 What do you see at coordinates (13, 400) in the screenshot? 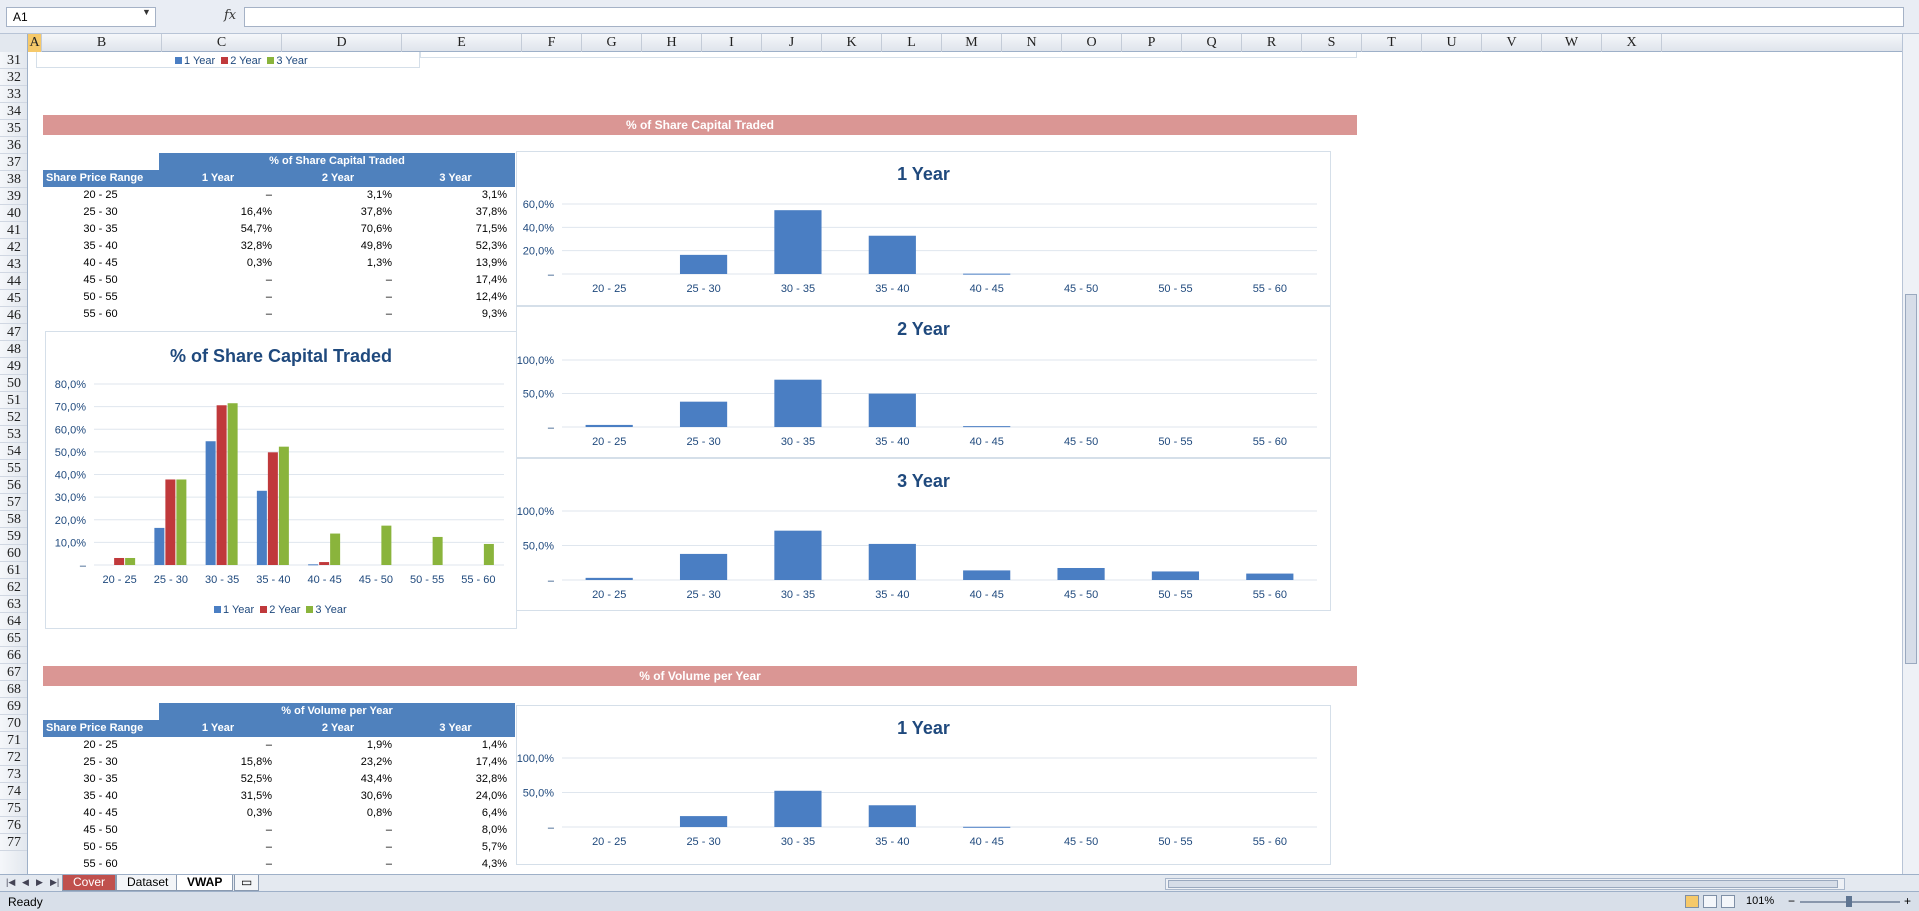
I see `row-header-51: 51` at bounding box center [13, 400].